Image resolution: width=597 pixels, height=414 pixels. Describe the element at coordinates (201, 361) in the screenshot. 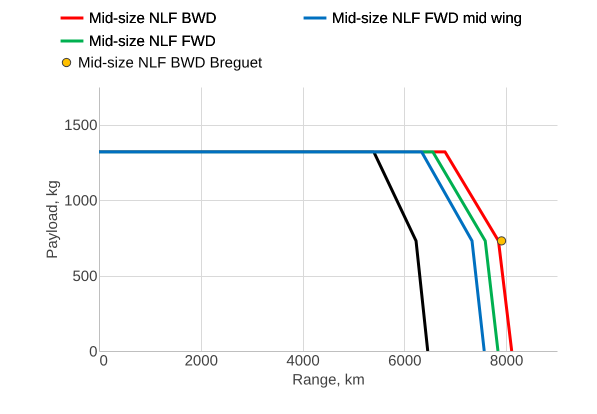

I see `x-tick-label: 2000` at that location.